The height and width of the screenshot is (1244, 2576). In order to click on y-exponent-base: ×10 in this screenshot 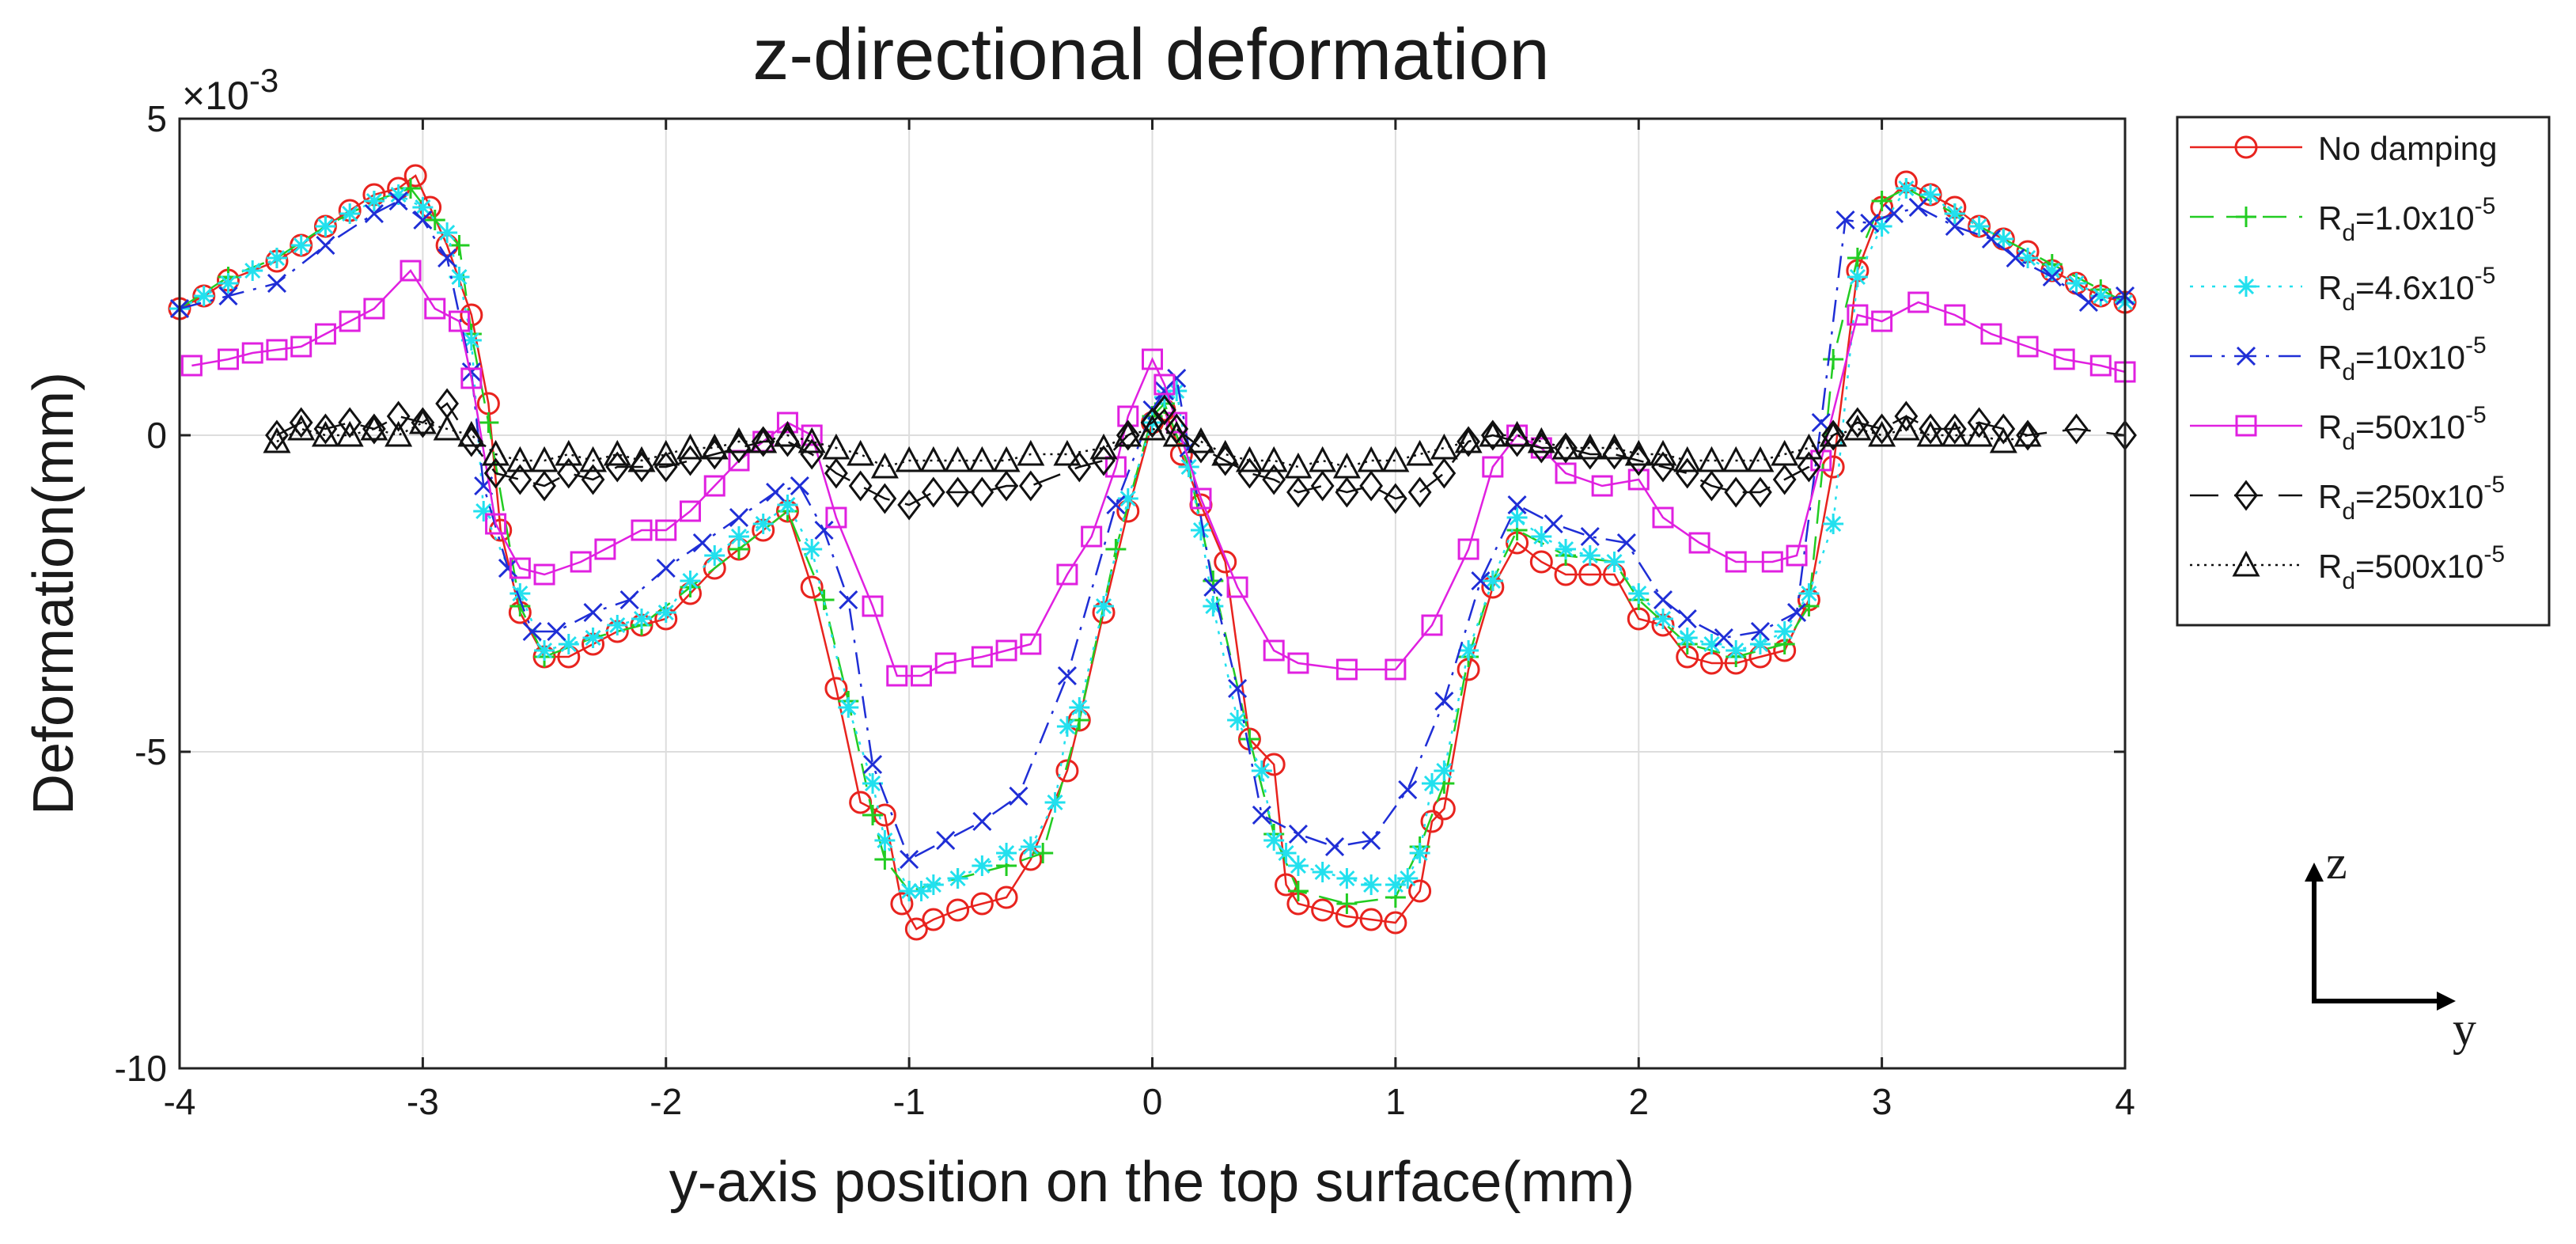, I will do `click(215, 96)`.